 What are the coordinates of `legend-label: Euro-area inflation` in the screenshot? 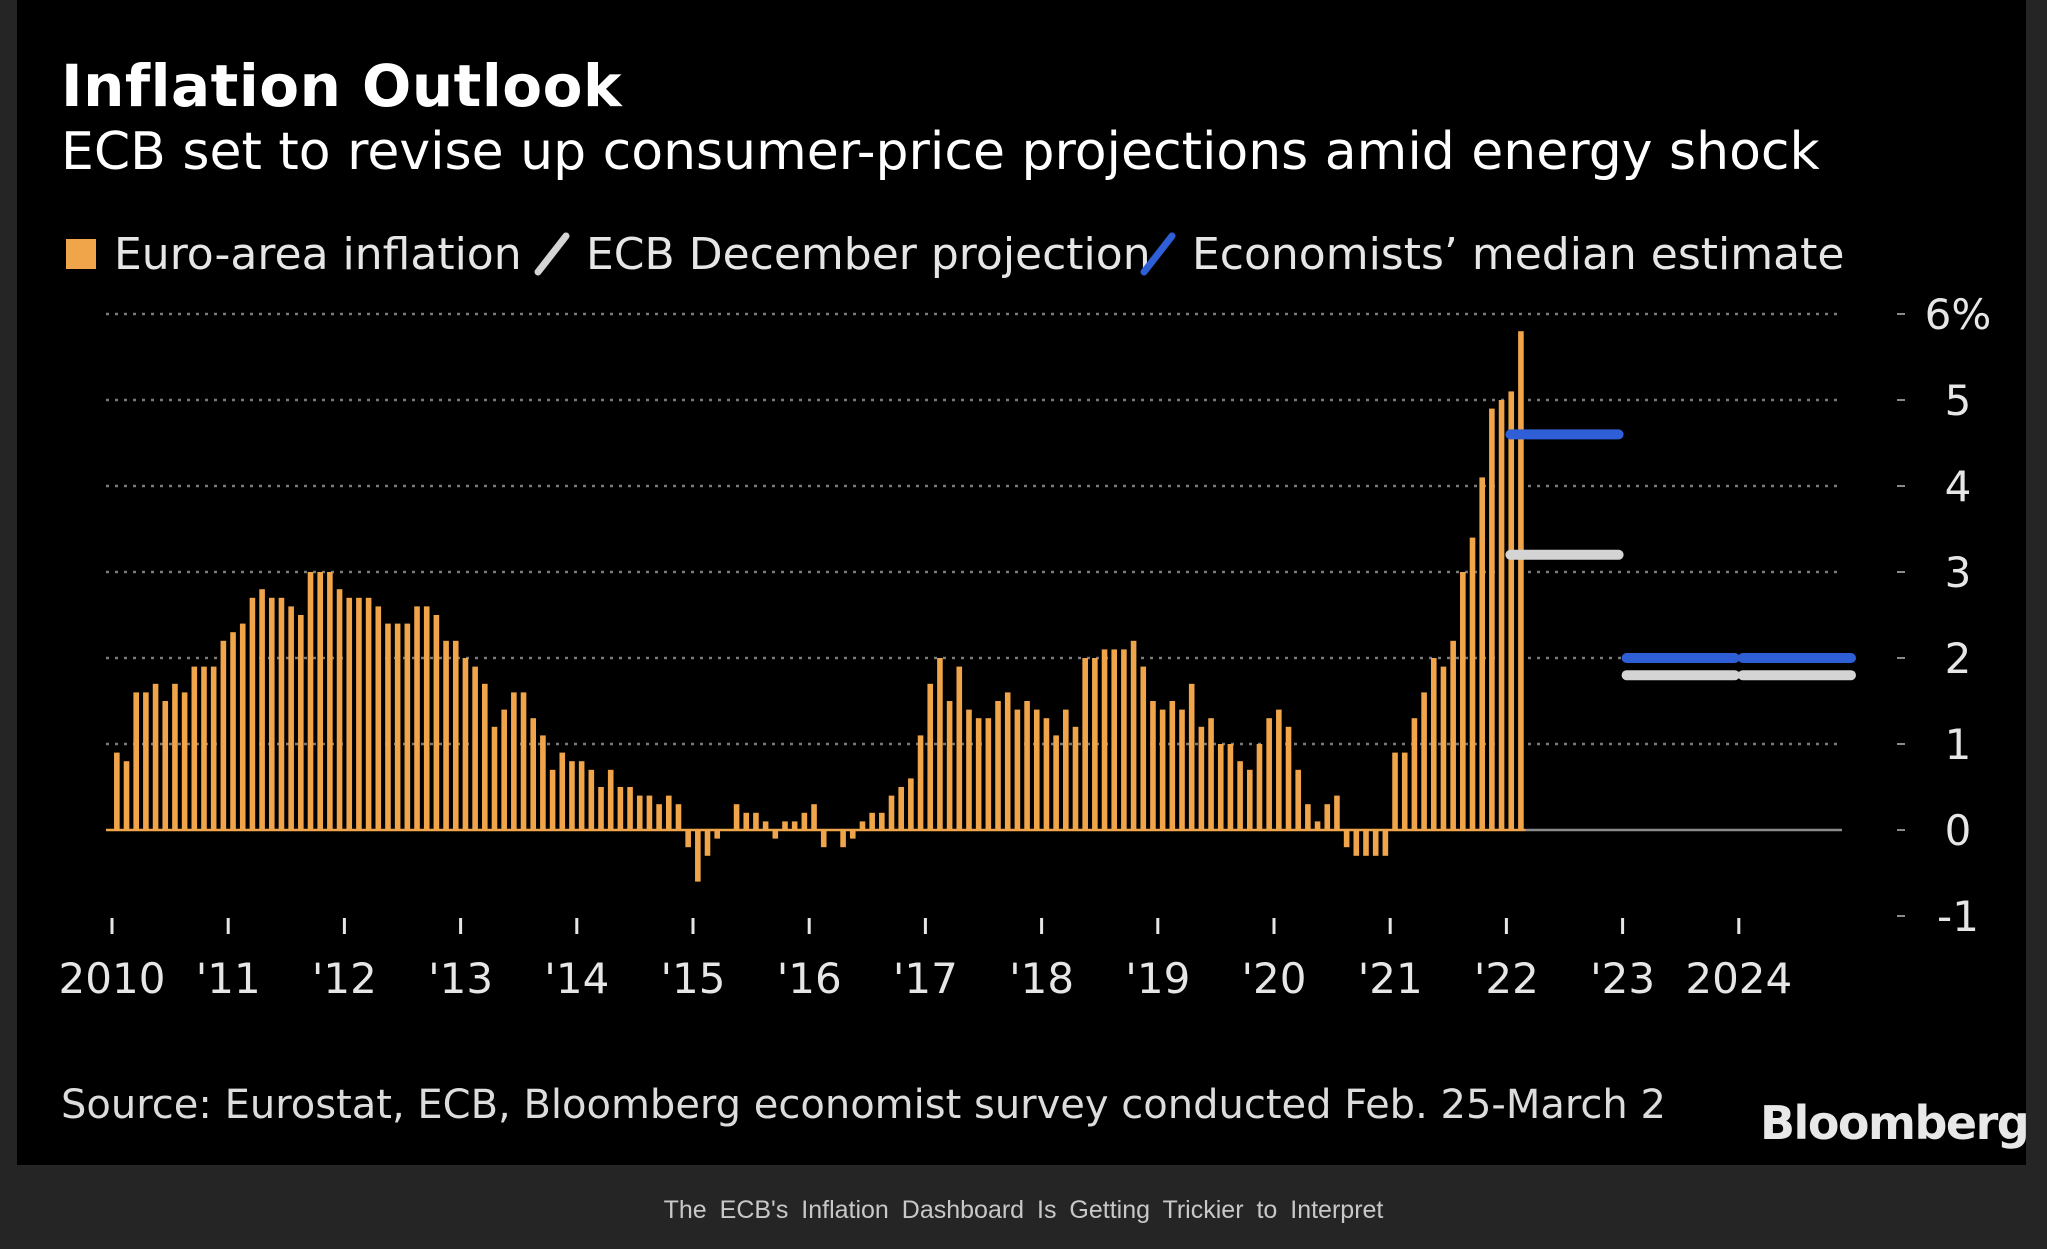 It's located at (318, 254).